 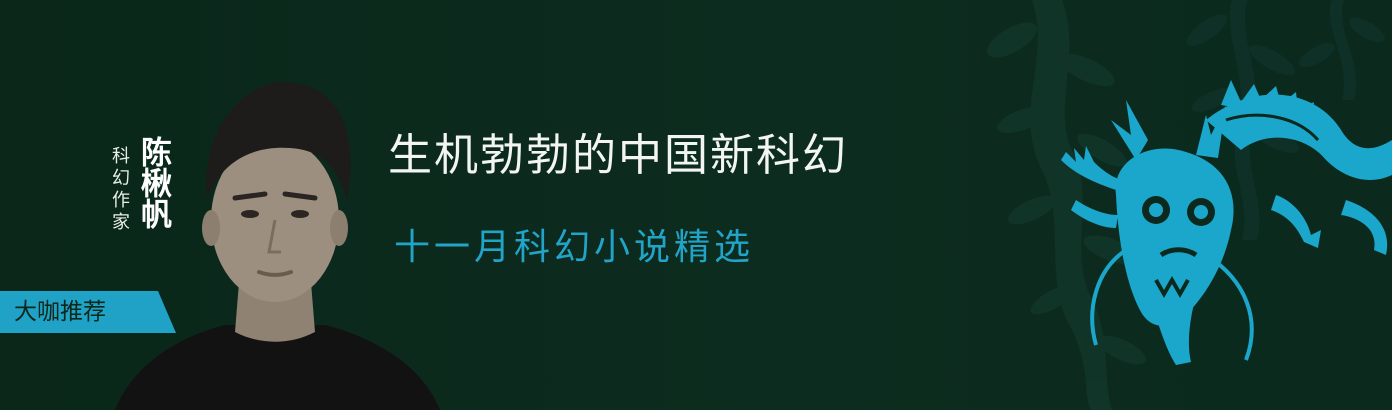 I want to click on headline: 生机勃勃的中国新科幻, so click(x=618, y=155).